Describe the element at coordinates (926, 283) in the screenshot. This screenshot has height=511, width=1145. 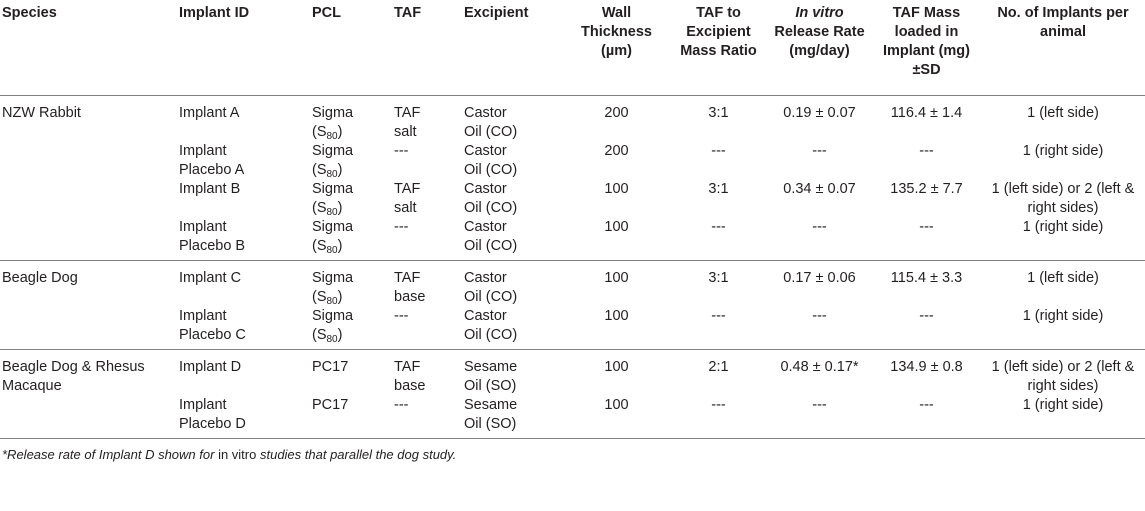
I see `cell-taf-mass: 115.4 ± 3.3` at that location.